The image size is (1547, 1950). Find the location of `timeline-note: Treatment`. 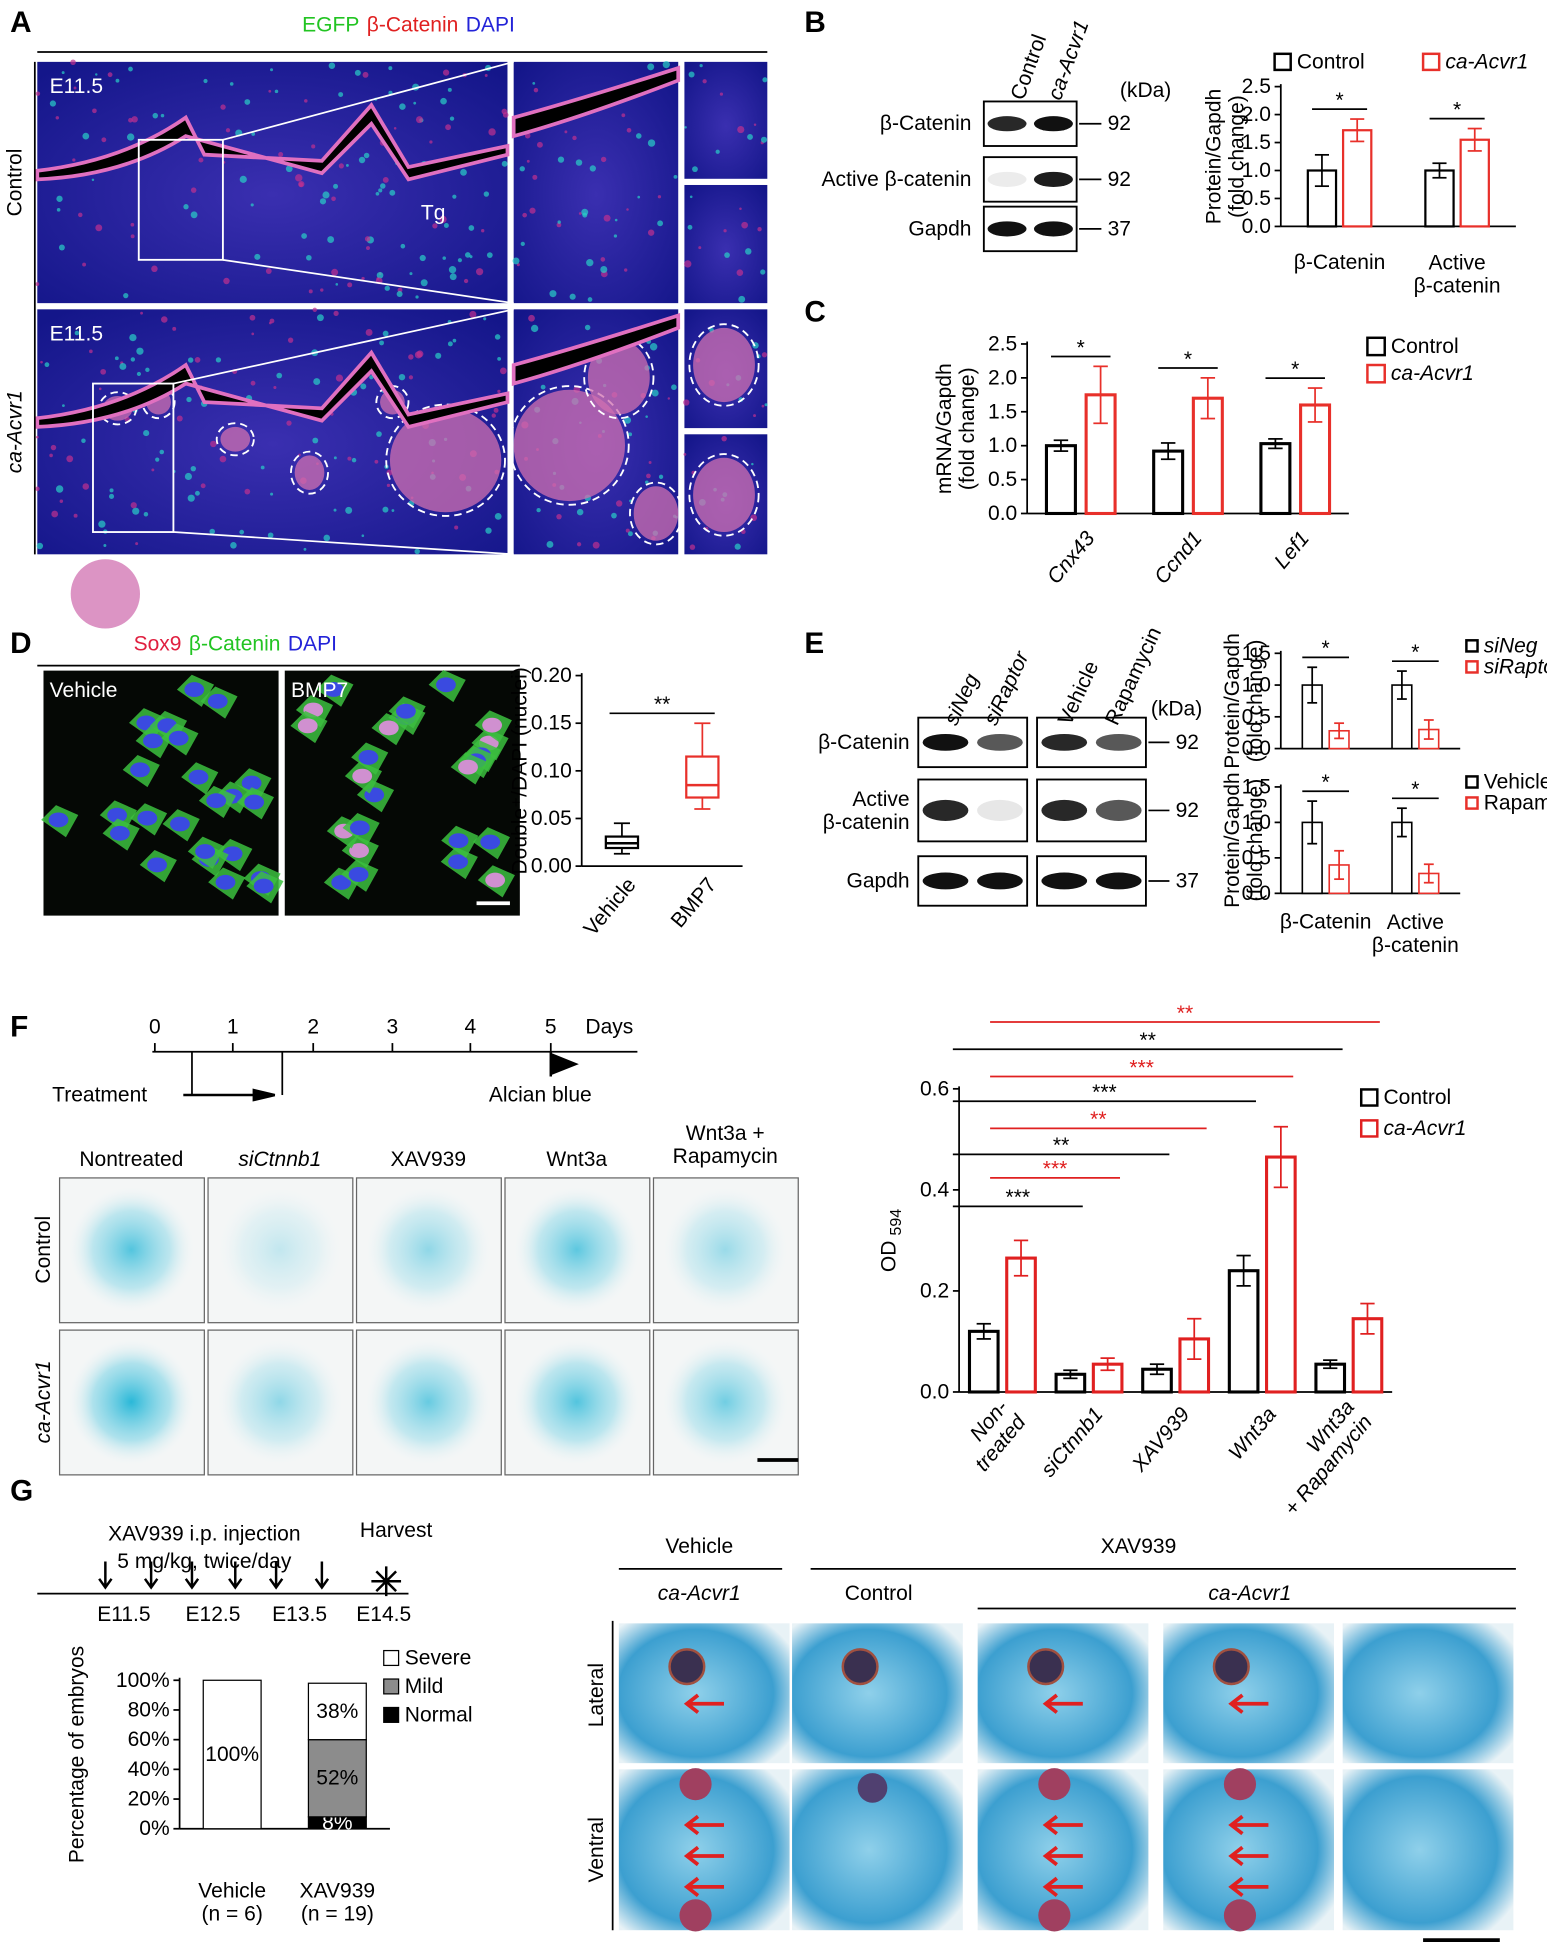

timeline-note: Treatment is located at coordinates (99, 1095).